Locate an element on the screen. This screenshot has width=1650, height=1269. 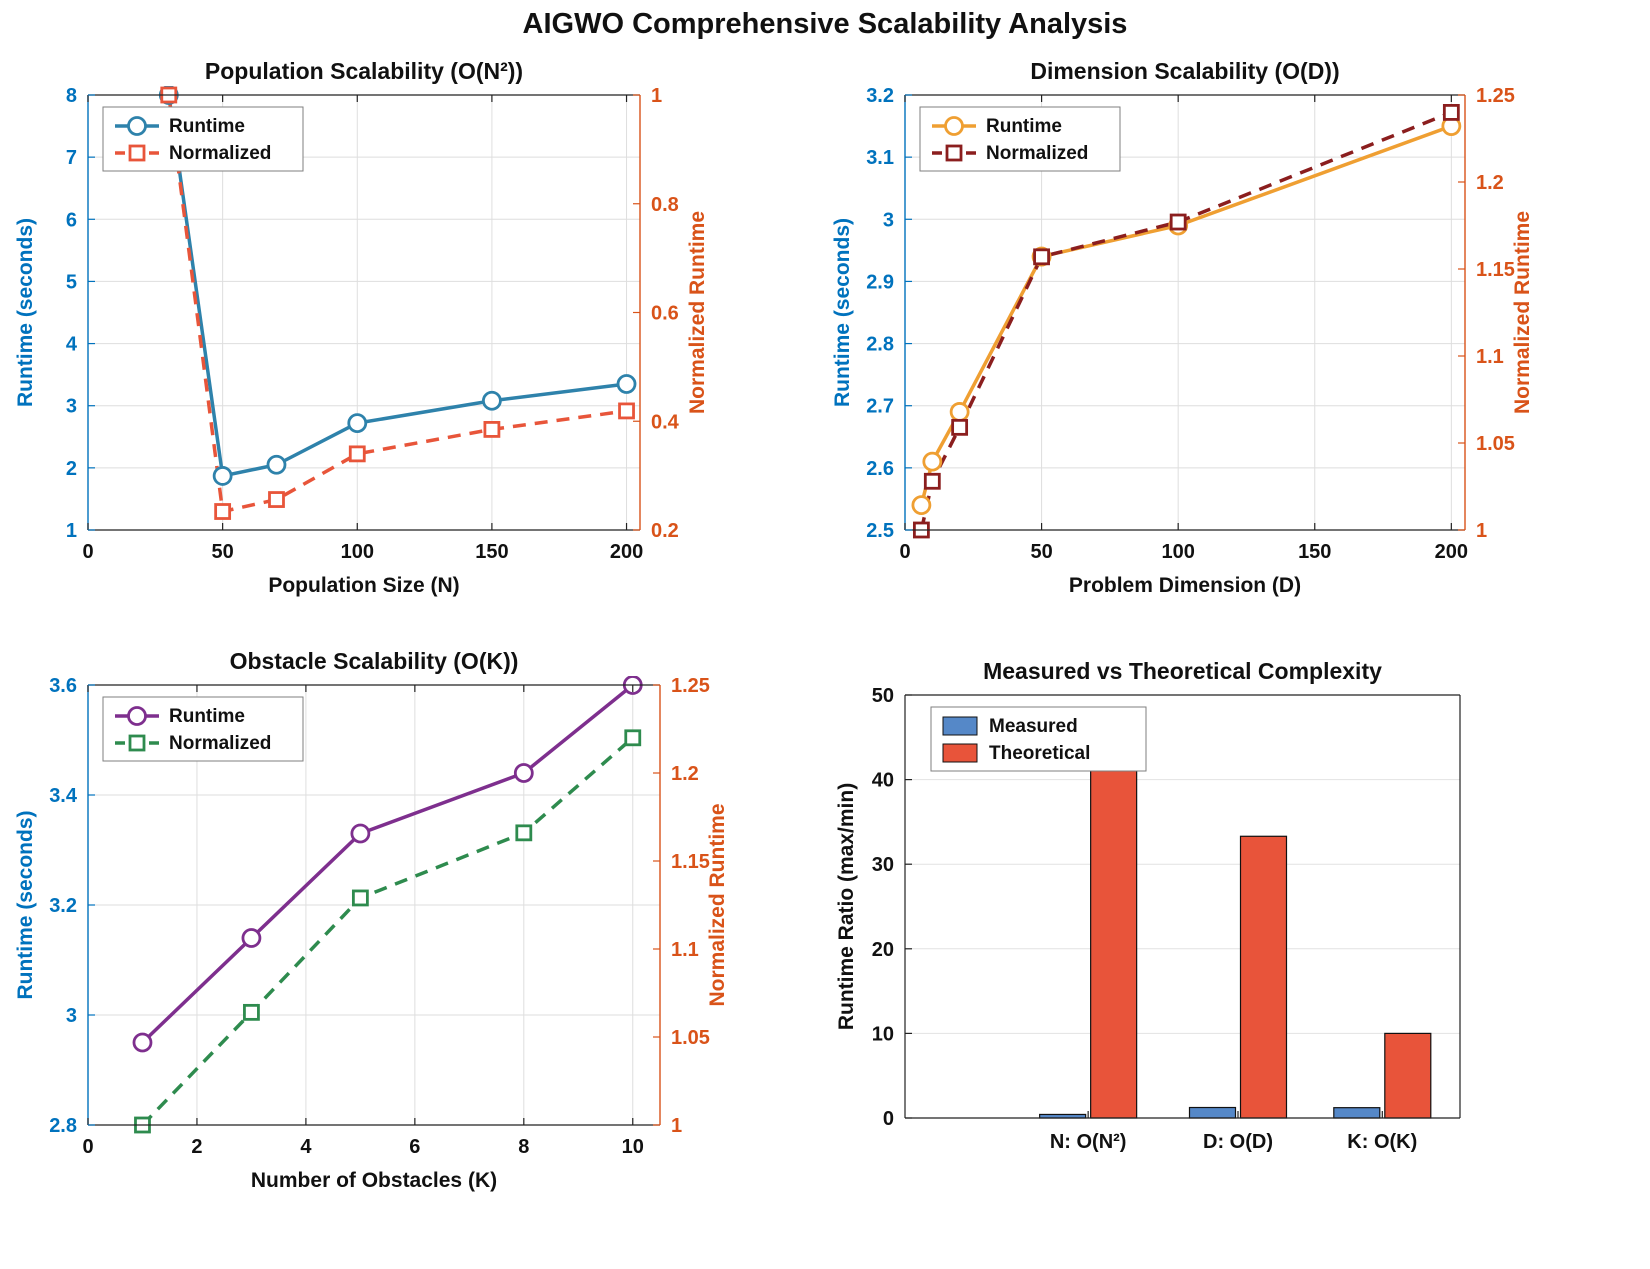
y-tick-label-left: 6 is located at coordinates (71, 220).